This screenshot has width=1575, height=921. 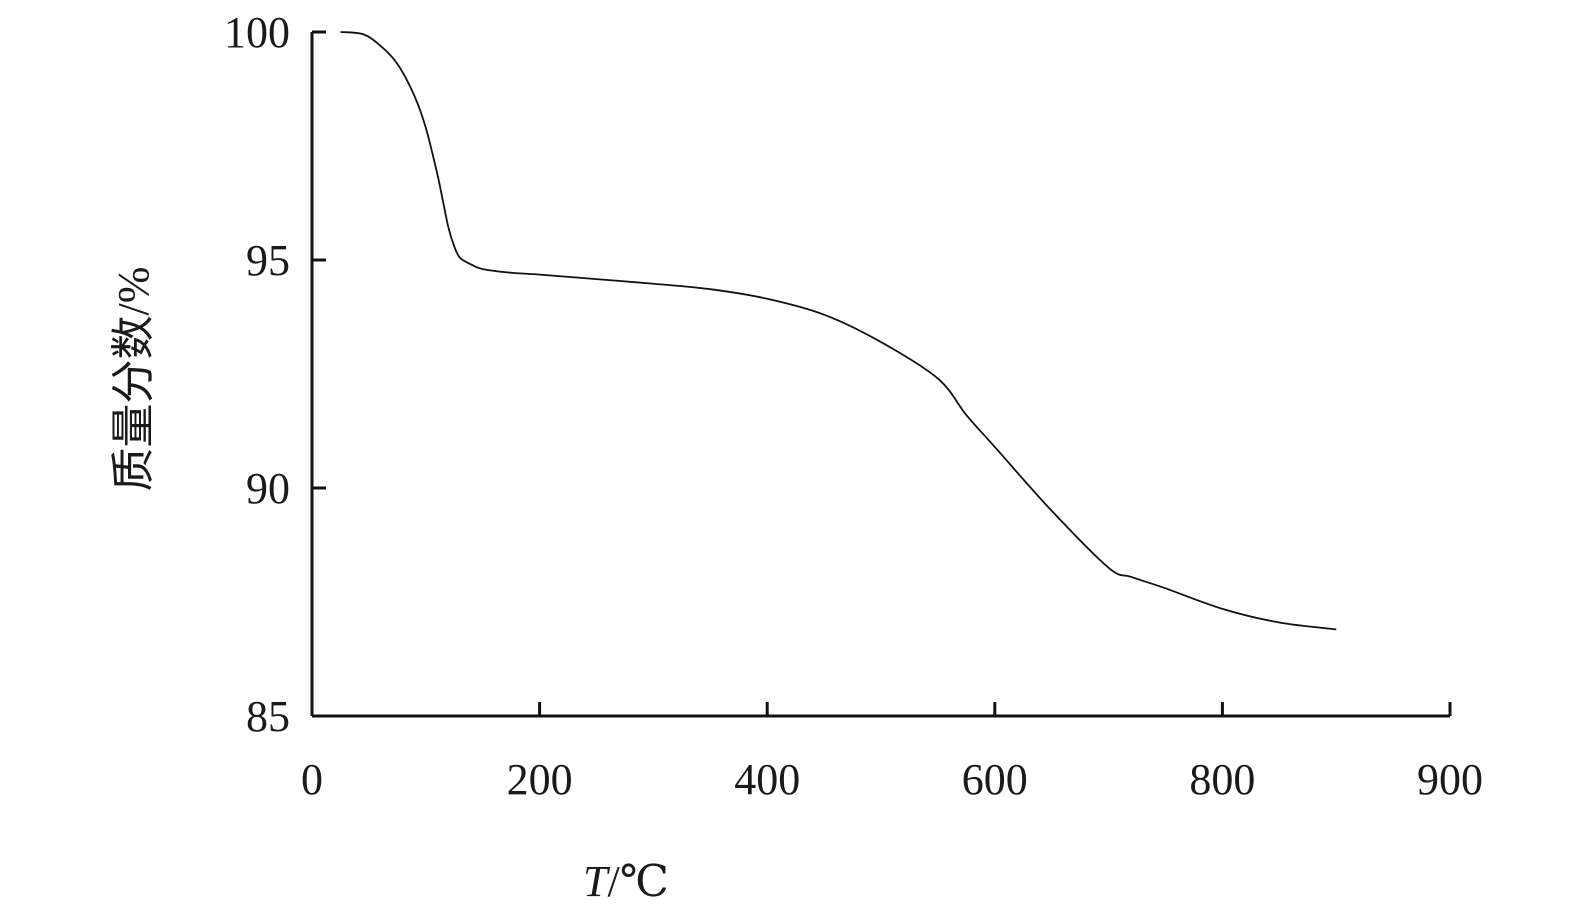 What do you see at coordinates (133, 379) in the screenshot?
I see `y-axis-label: 质量分数/%` at bounding box center [133, 379].